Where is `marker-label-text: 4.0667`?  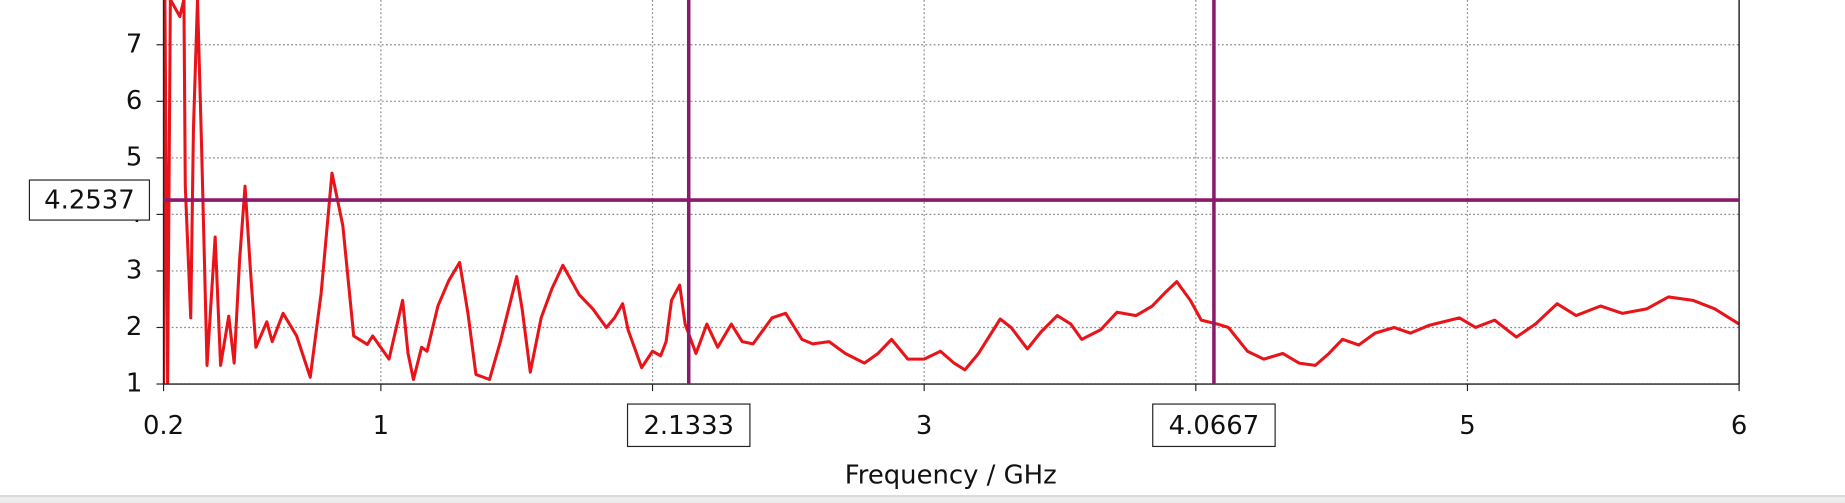 marker-label-text: 4.0667 is located at coordinates (1214, 426).